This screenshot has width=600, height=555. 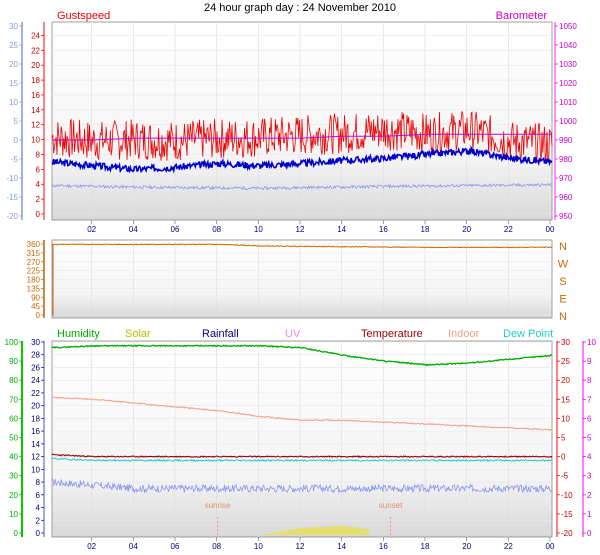 I want to click on panel-3-time-label-06: 06, so click(x=175, y=546).